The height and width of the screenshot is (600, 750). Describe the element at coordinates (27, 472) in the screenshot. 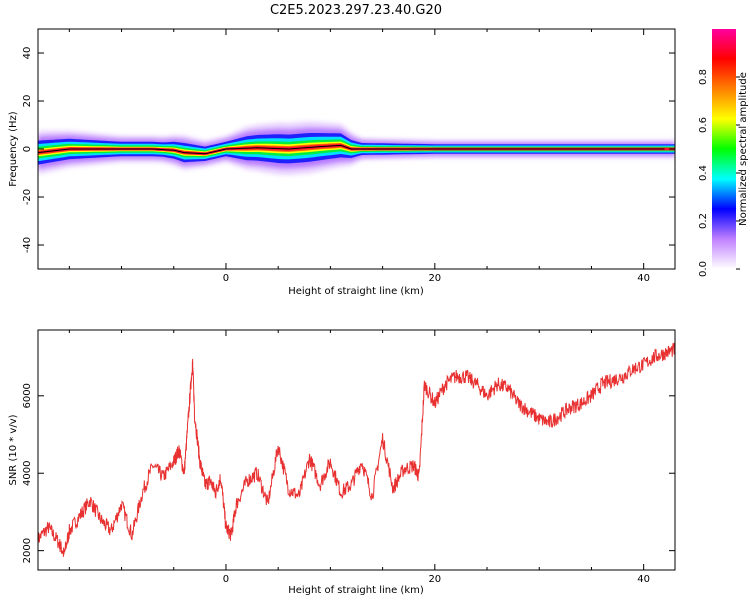

I see `y-tick-label: 4000` at that location.